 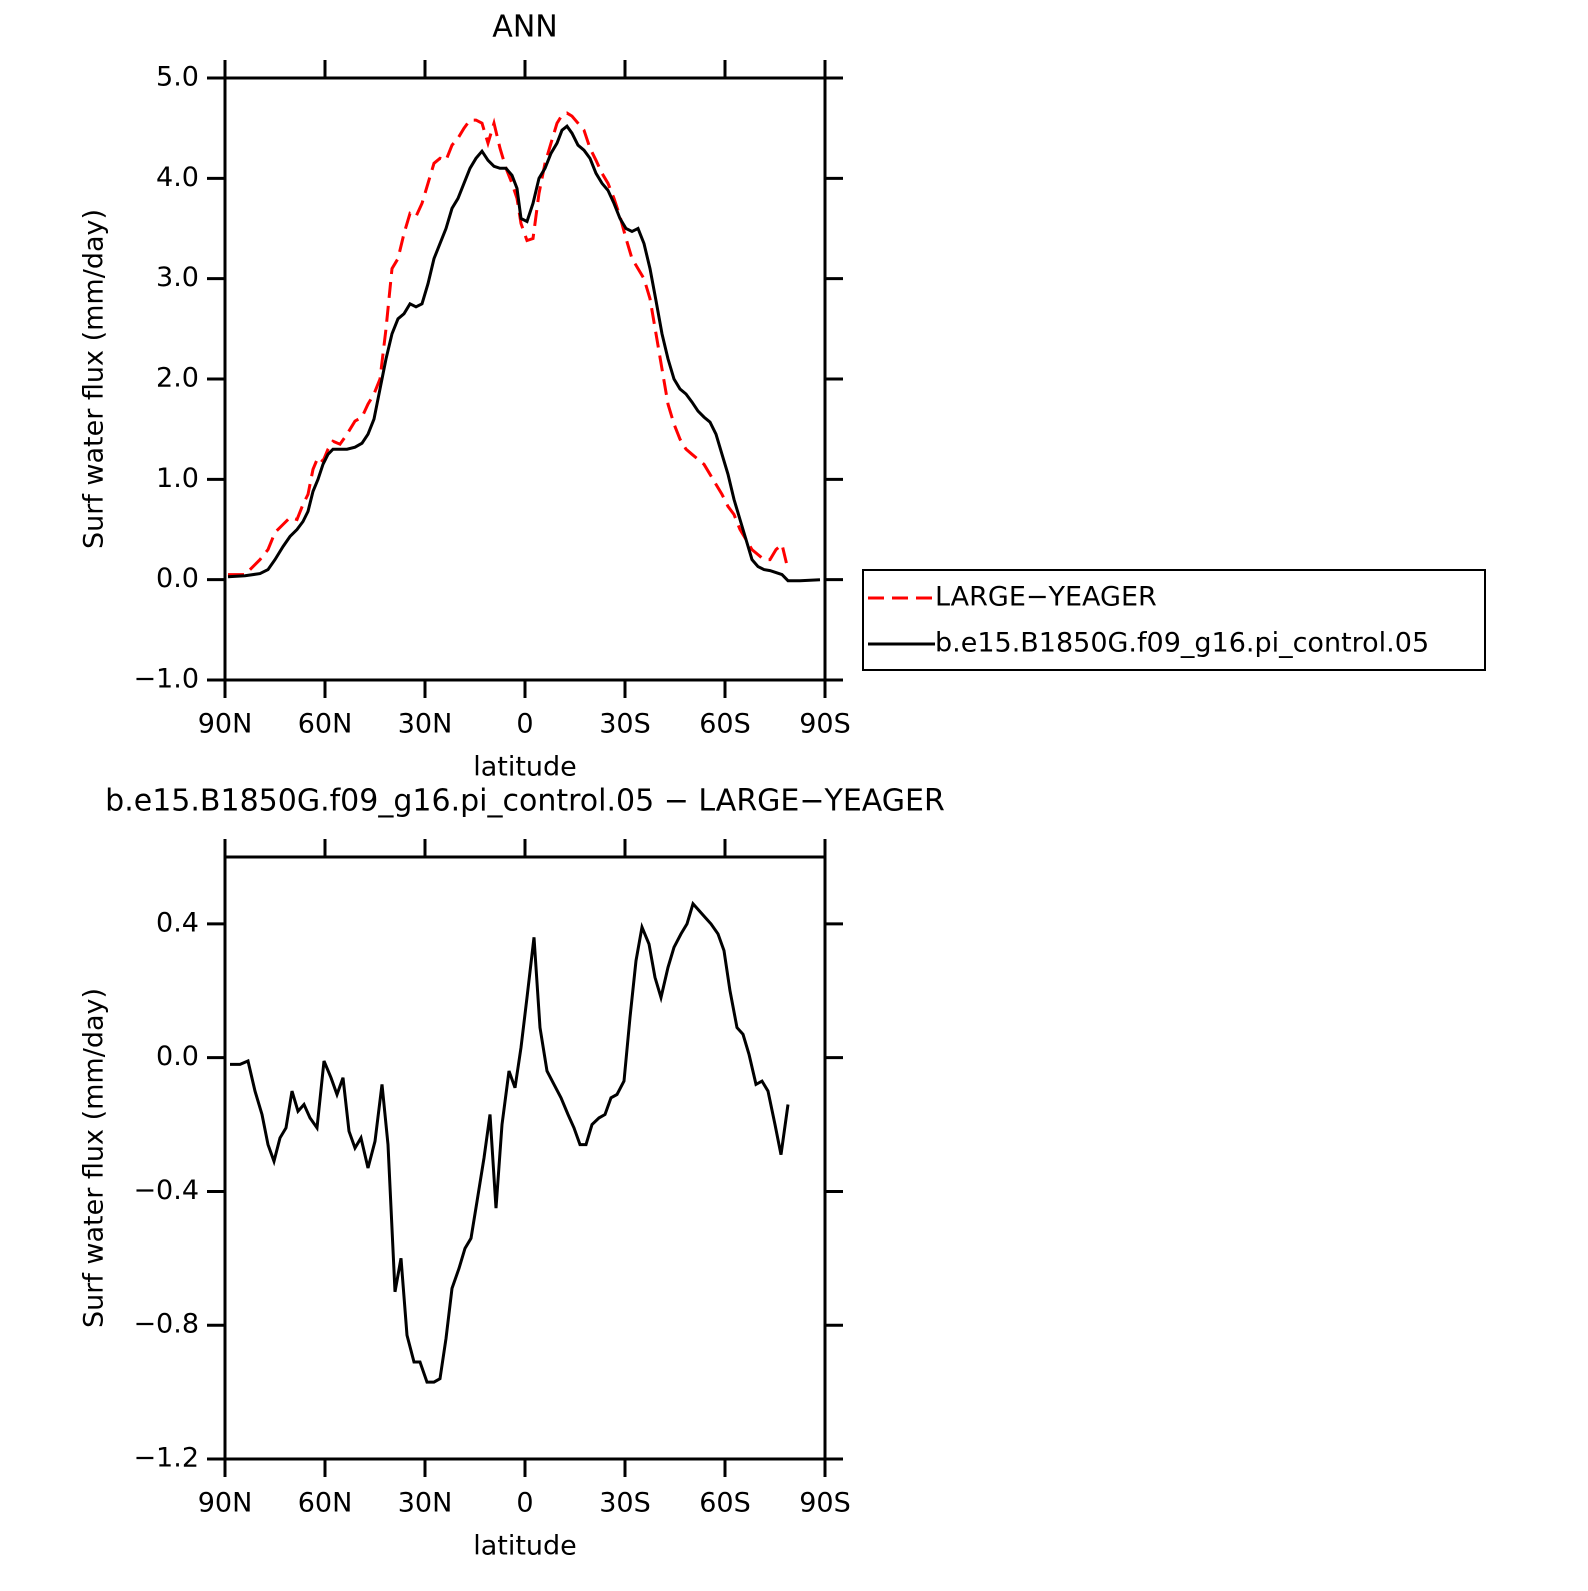 I want to click on y-tick-label: −1.2, so click(x=166, y=1458).